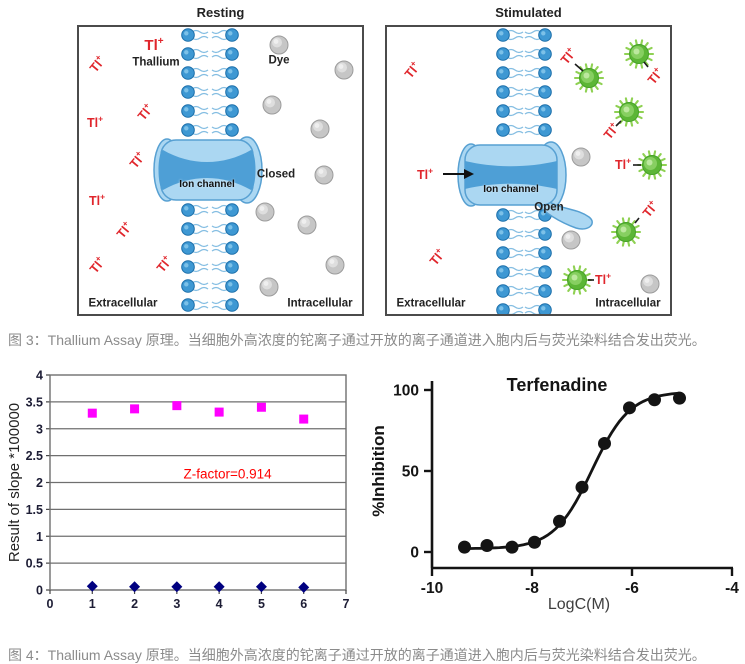 The image size is (745, 664). I want to click on intracellular-label: Intracellular, so click(628, 303).